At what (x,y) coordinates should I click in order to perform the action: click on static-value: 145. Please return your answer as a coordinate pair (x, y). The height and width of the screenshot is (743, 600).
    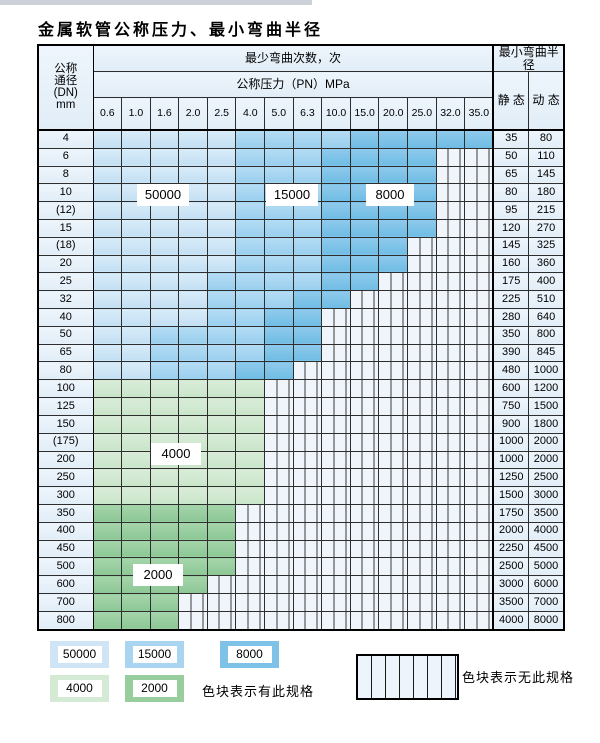
    Looking at the image, I should click on (510, 246).